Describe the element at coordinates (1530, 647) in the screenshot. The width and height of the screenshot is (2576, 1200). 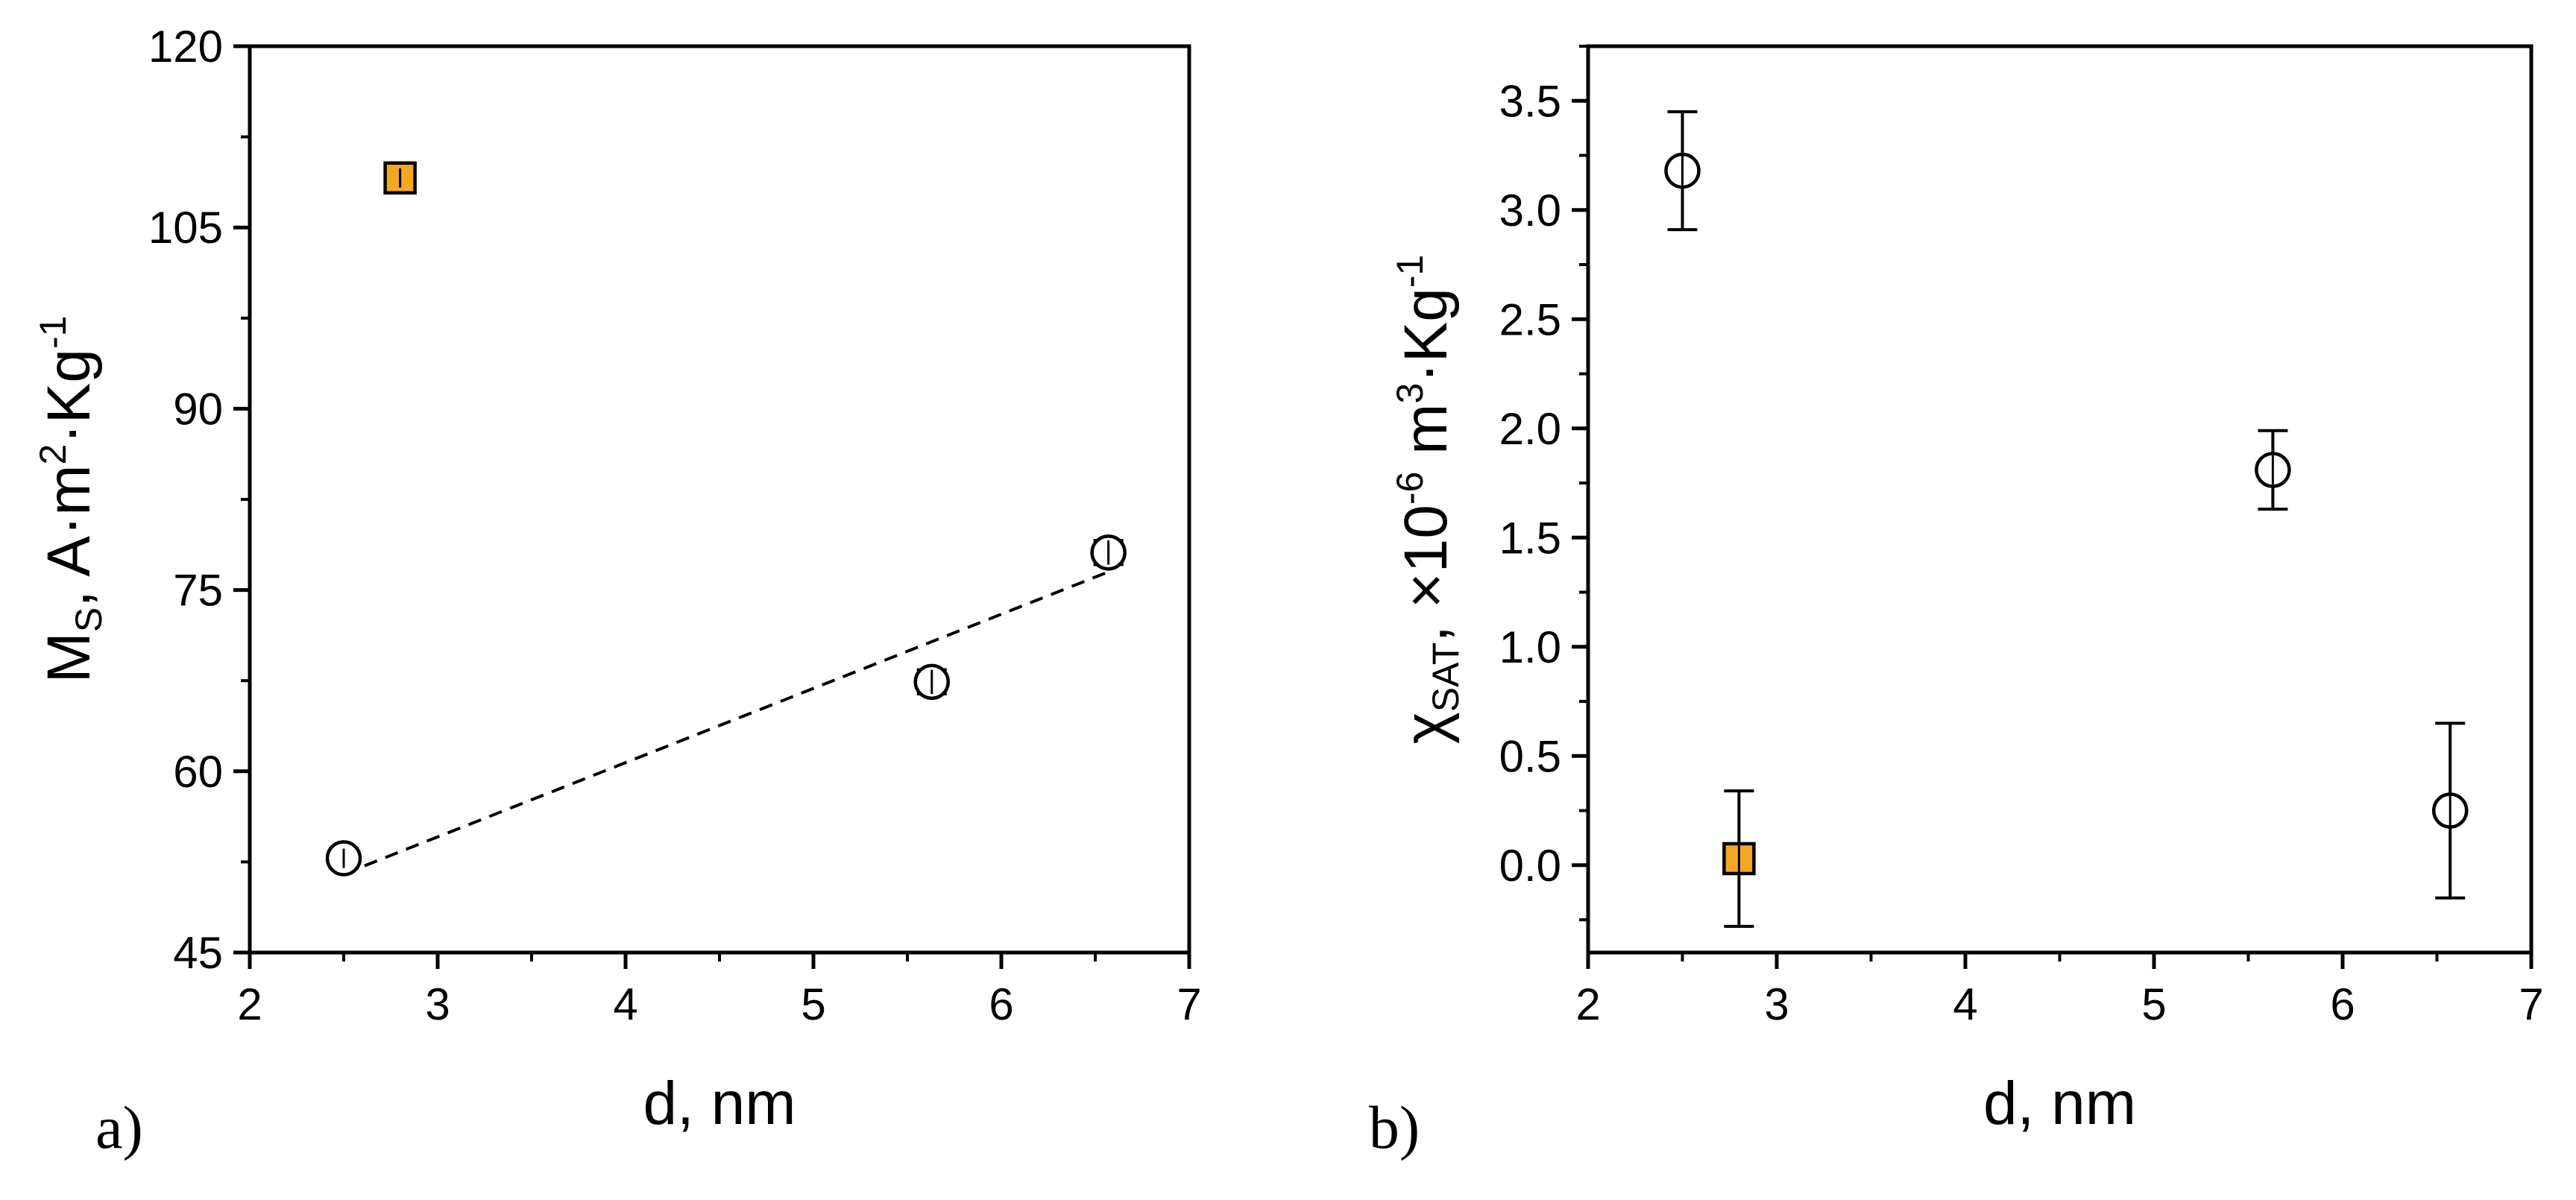
I see `y-tick-label: 1.0` at that location.